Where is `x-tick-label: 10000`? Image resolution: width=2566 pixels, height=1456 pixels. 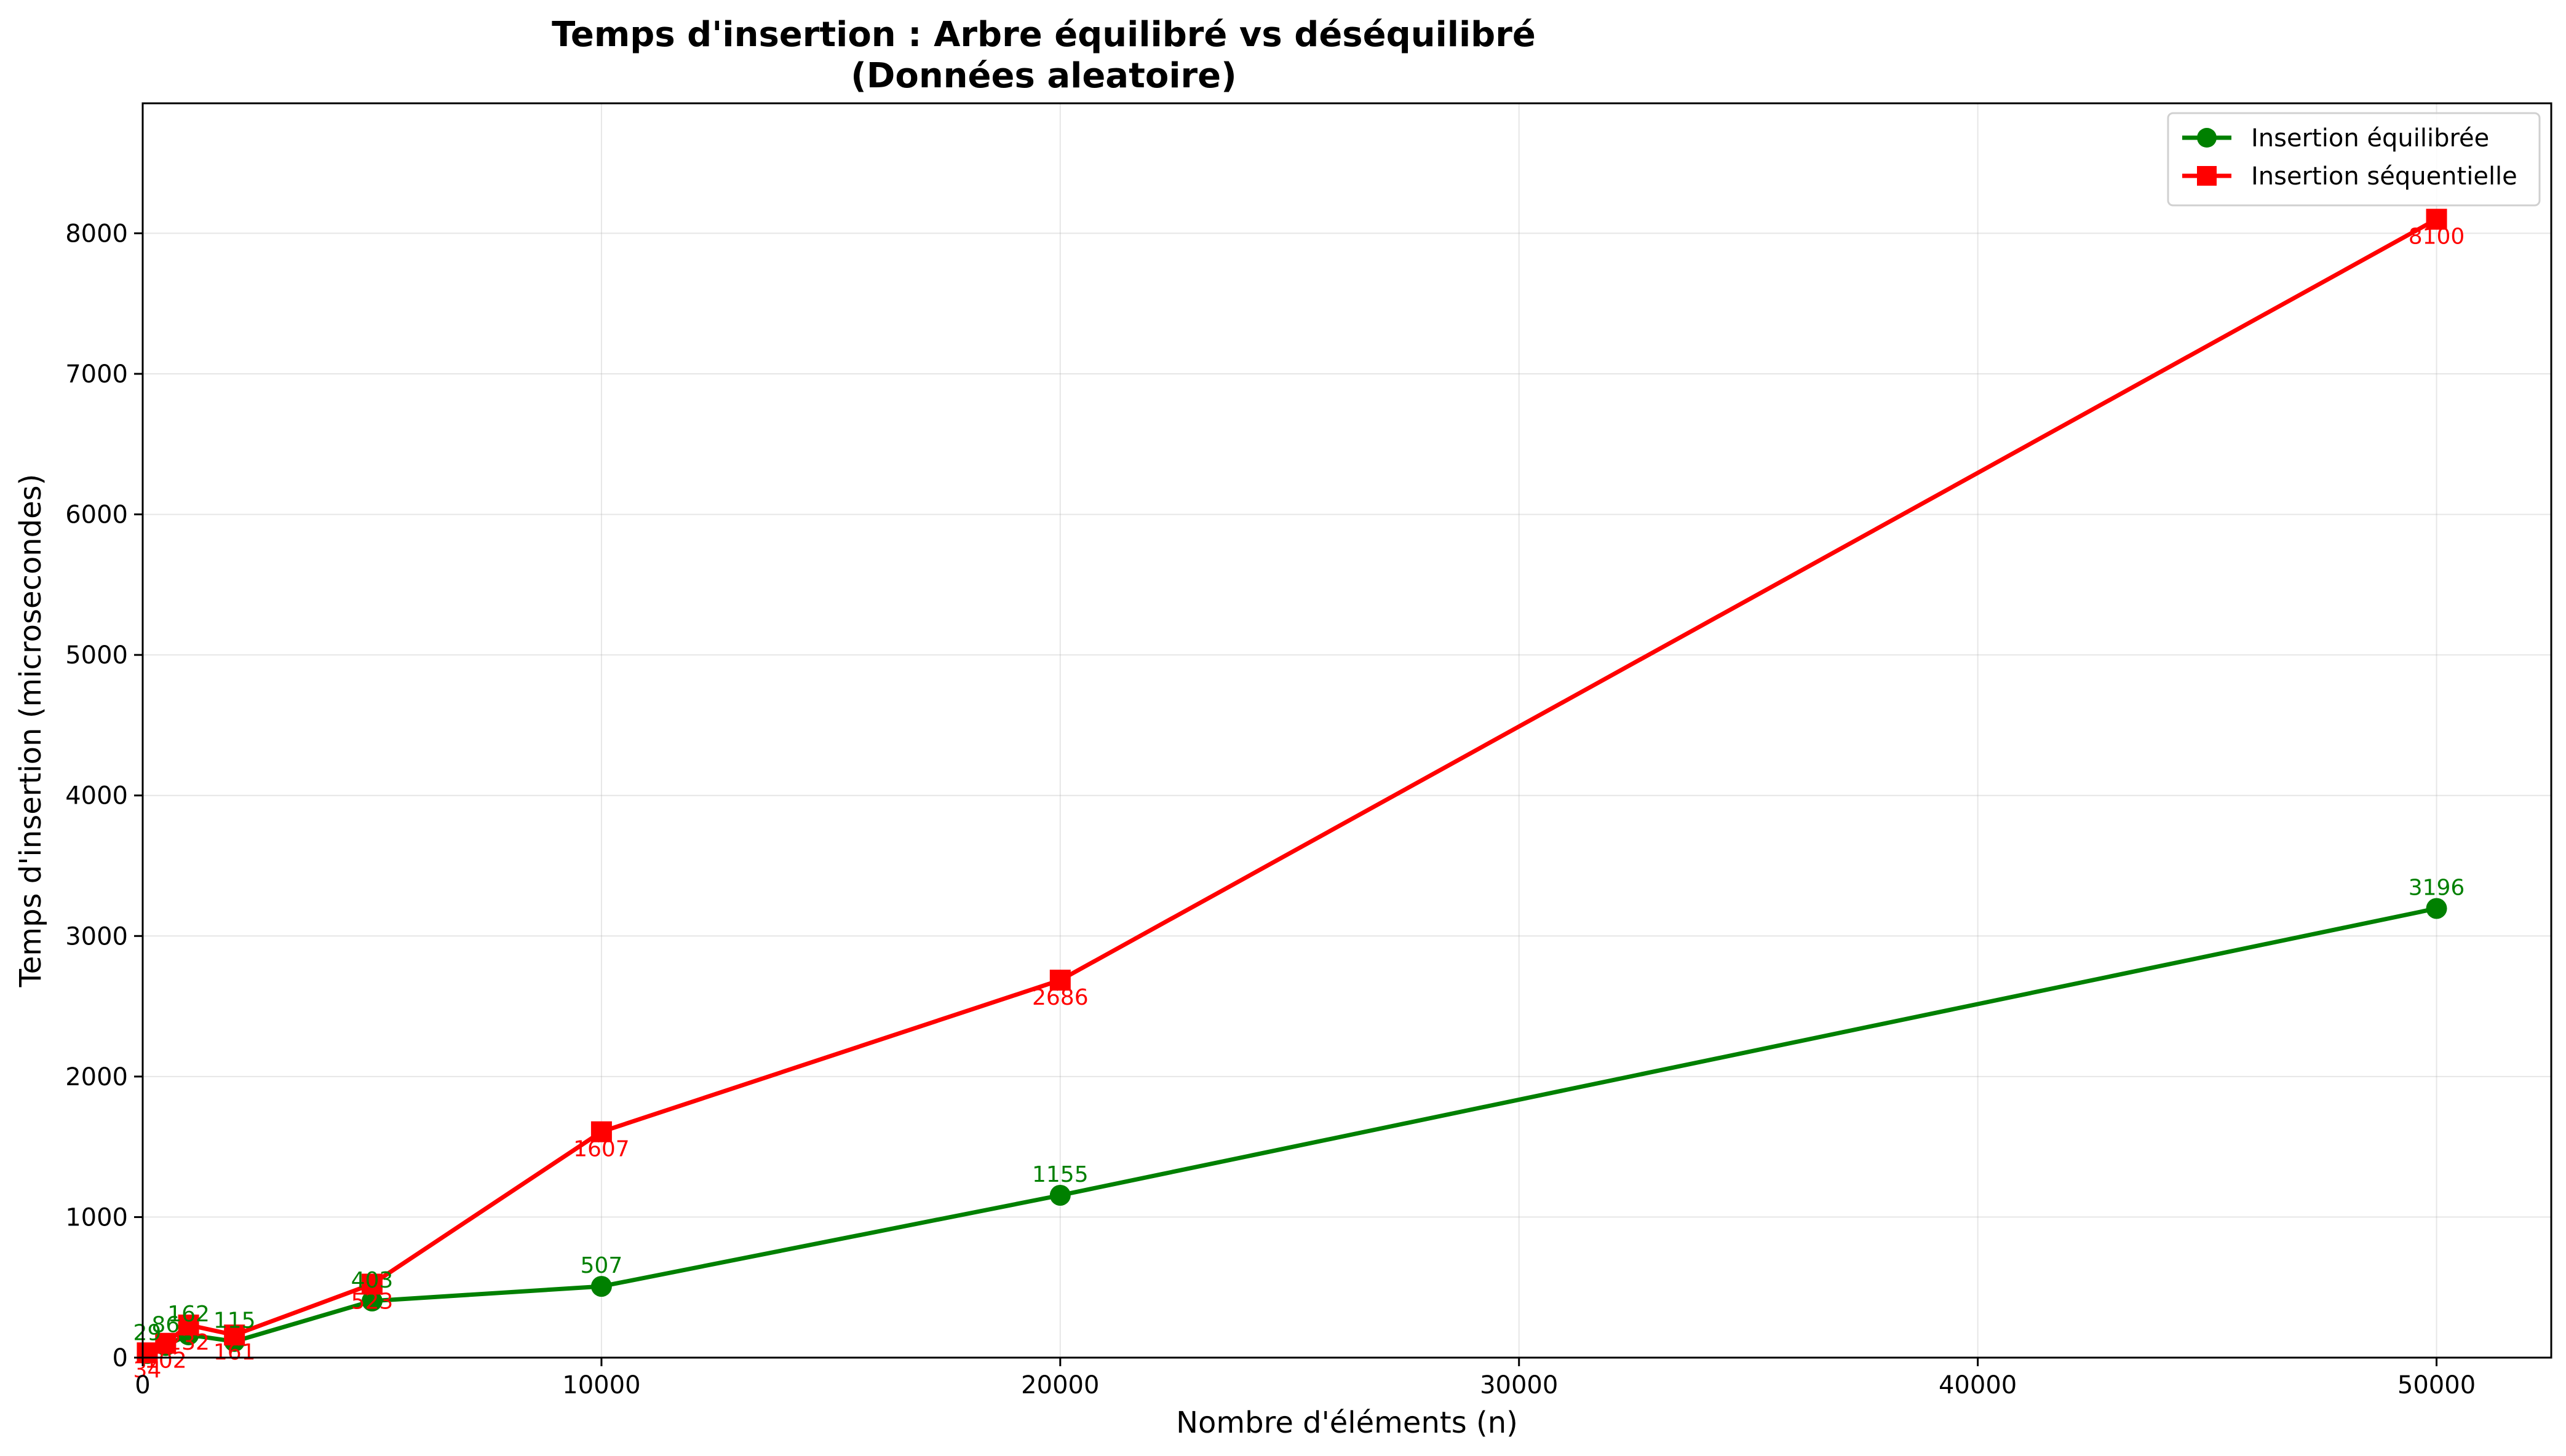 x-tick-label: 10000 is located at coordinates (601, 1385).